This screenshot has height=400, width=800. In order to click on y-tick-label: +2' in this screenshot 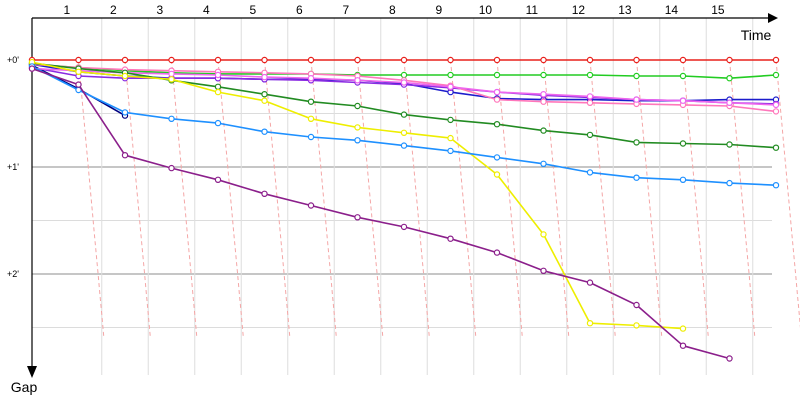, I will do `click(13, 274)`.